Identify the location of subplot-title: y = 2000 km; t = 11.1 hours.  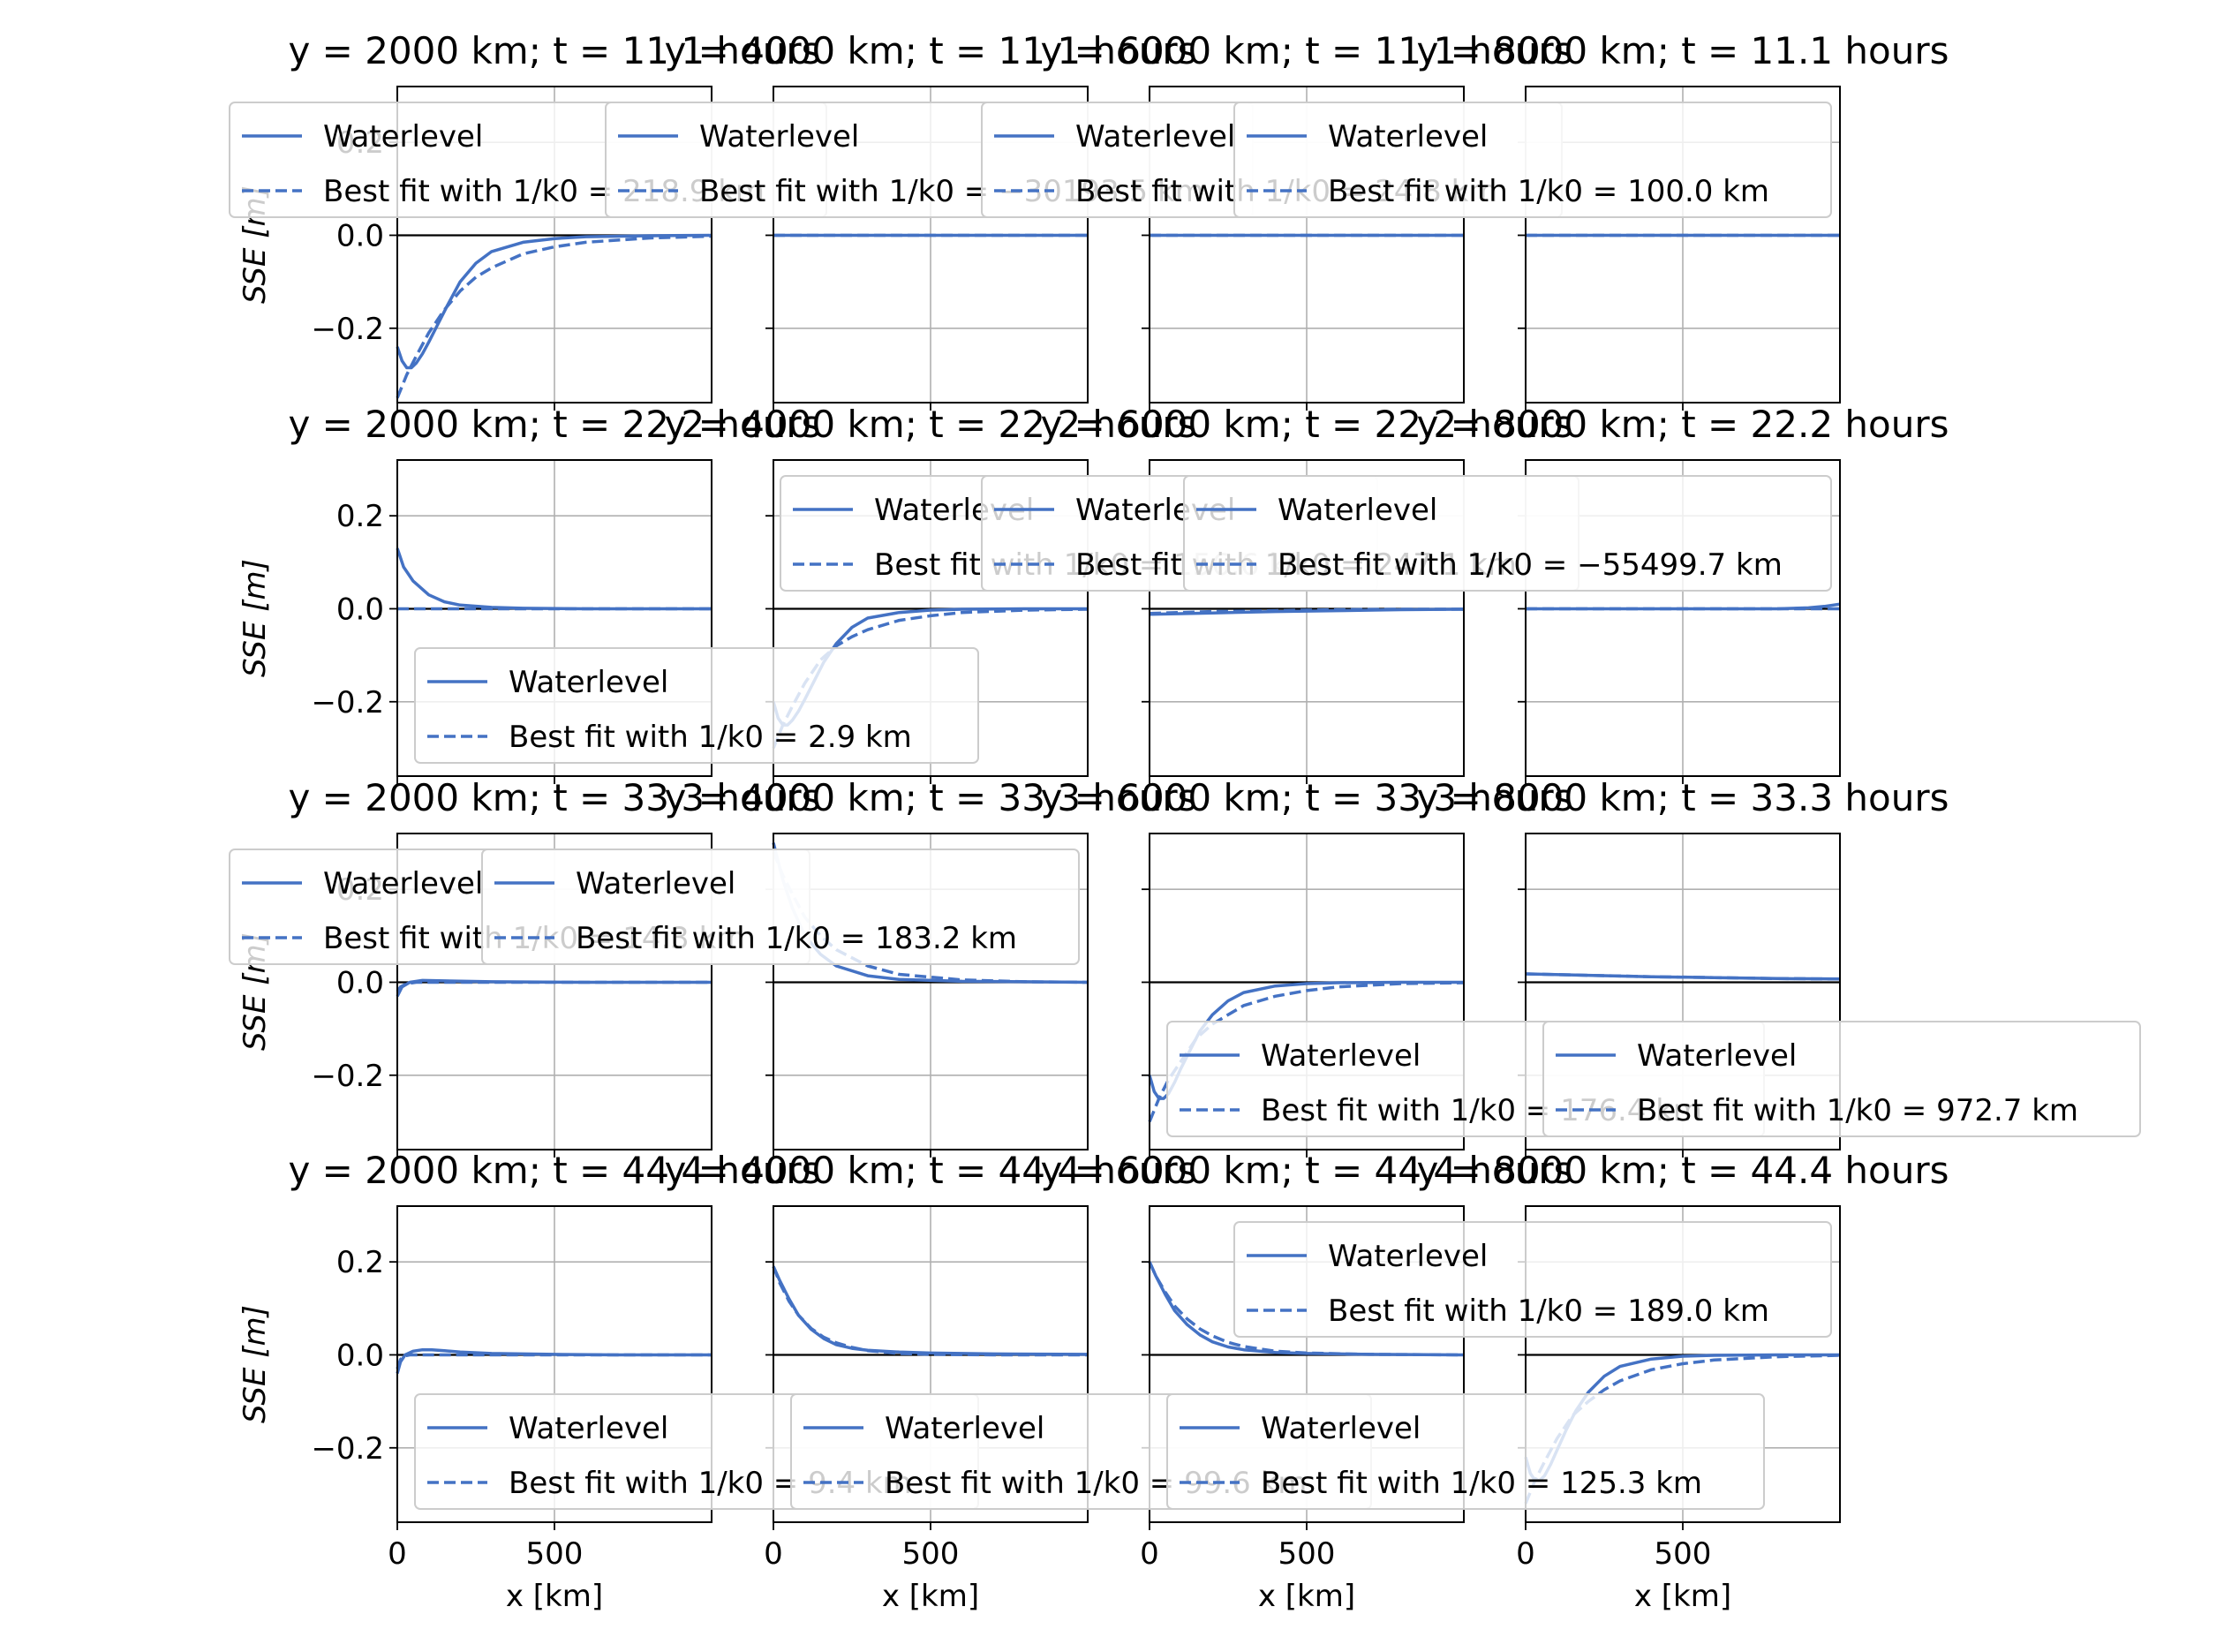
(554, 50).